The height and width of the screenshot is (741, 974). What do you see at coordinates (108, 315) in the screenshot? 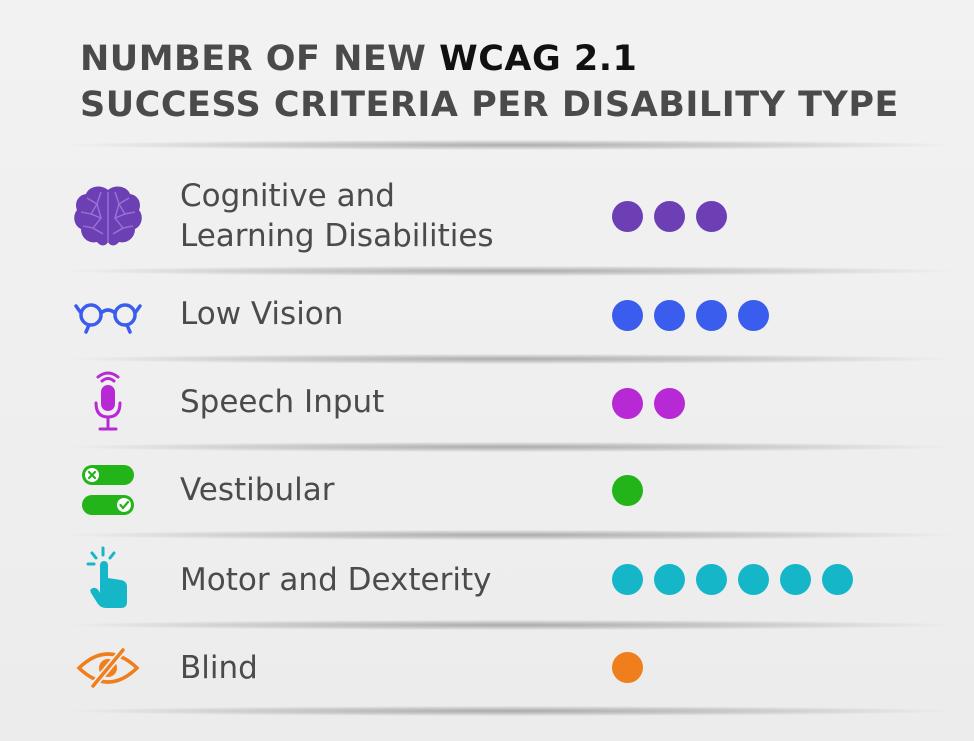
I see `glasses-icon` at bounding box center [108, 315].